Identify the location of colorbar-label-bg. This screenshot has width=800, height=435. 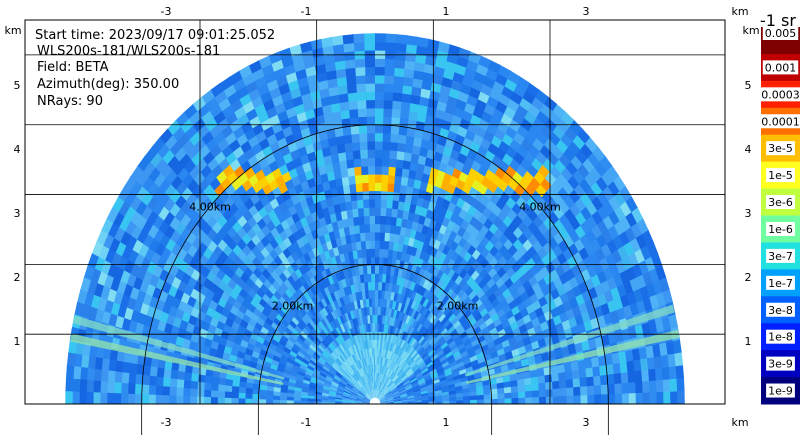
(780, 363).